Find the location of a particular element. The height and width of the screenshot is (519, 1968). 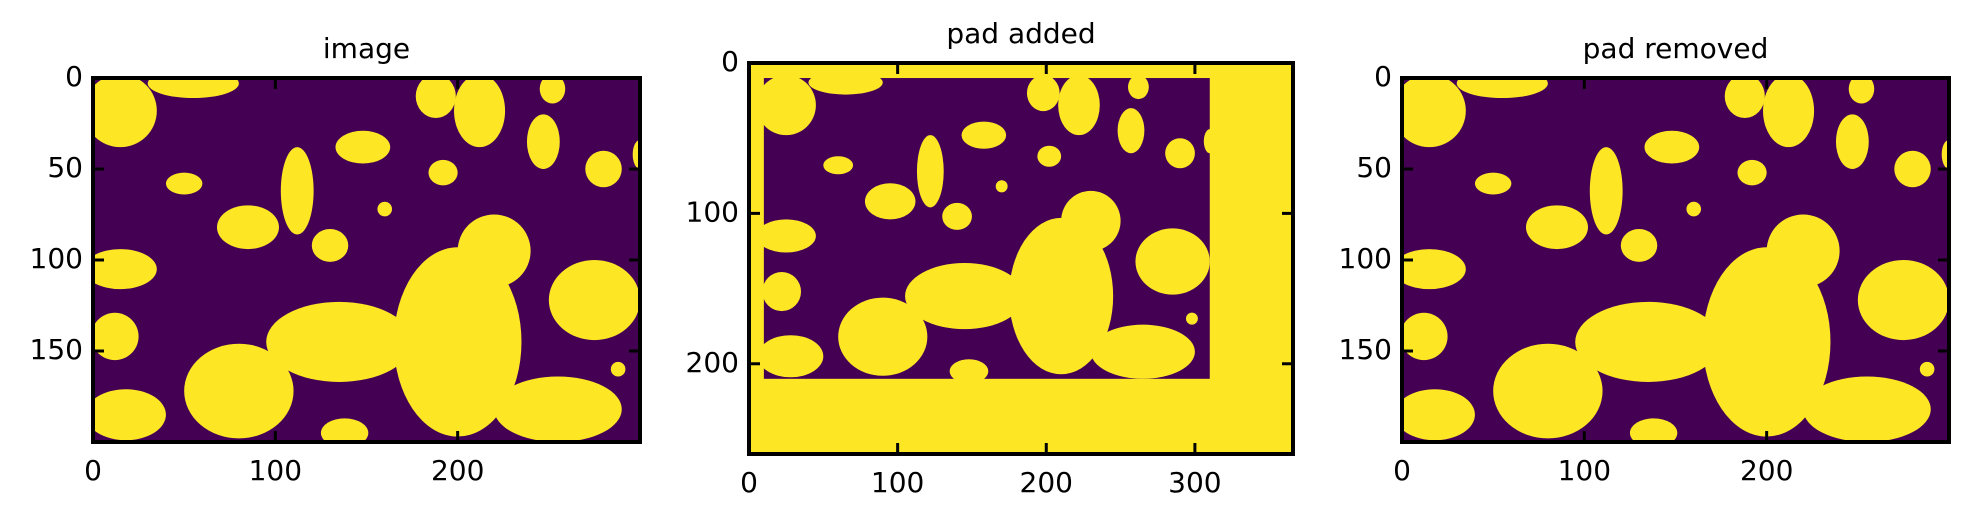

image-content is located at coordinates (986, 227).